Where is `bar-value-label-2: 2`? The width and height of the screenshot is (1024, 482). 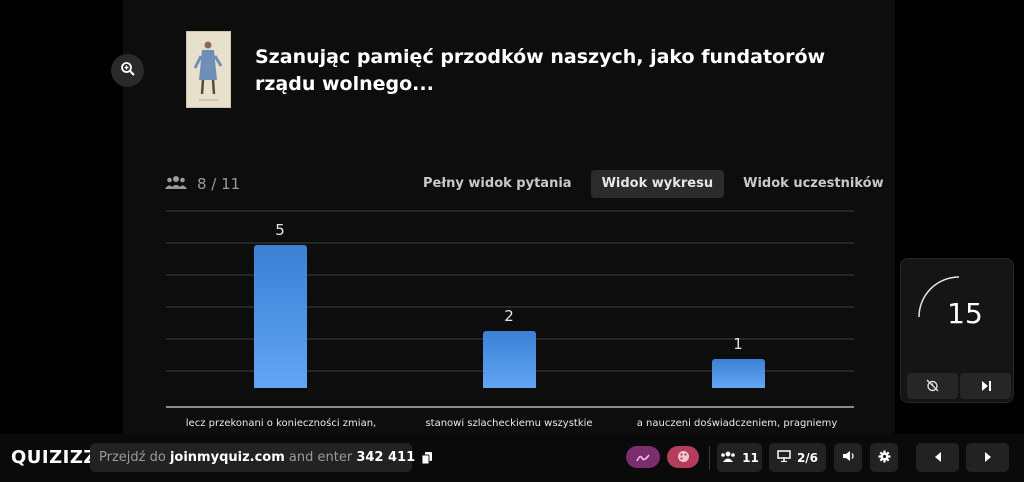 bar-value-label-2: 2 is located at coordinates (509, 315).